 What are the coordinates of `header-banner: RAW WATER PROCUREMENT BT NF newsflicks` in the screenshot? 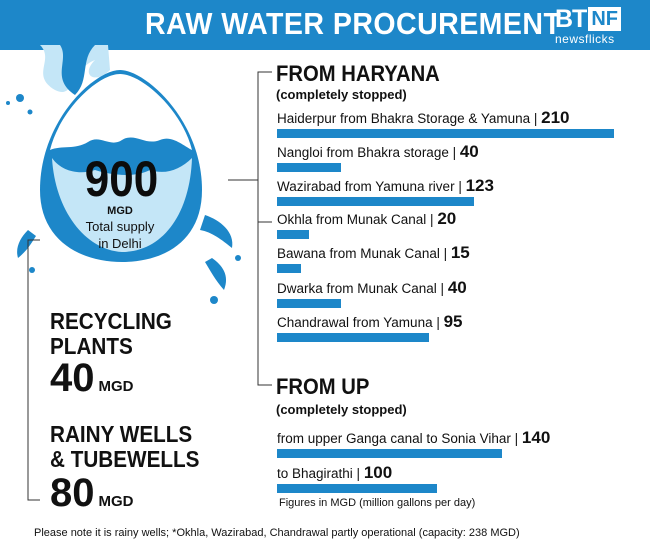 It's located at (325, 25).